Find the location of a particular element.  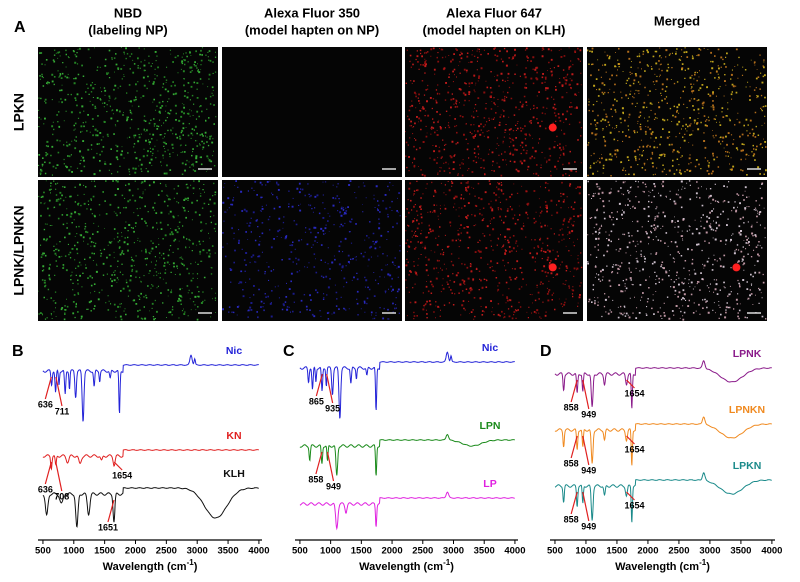

trace-name: LPNKN is located at coordinates (747, 410).